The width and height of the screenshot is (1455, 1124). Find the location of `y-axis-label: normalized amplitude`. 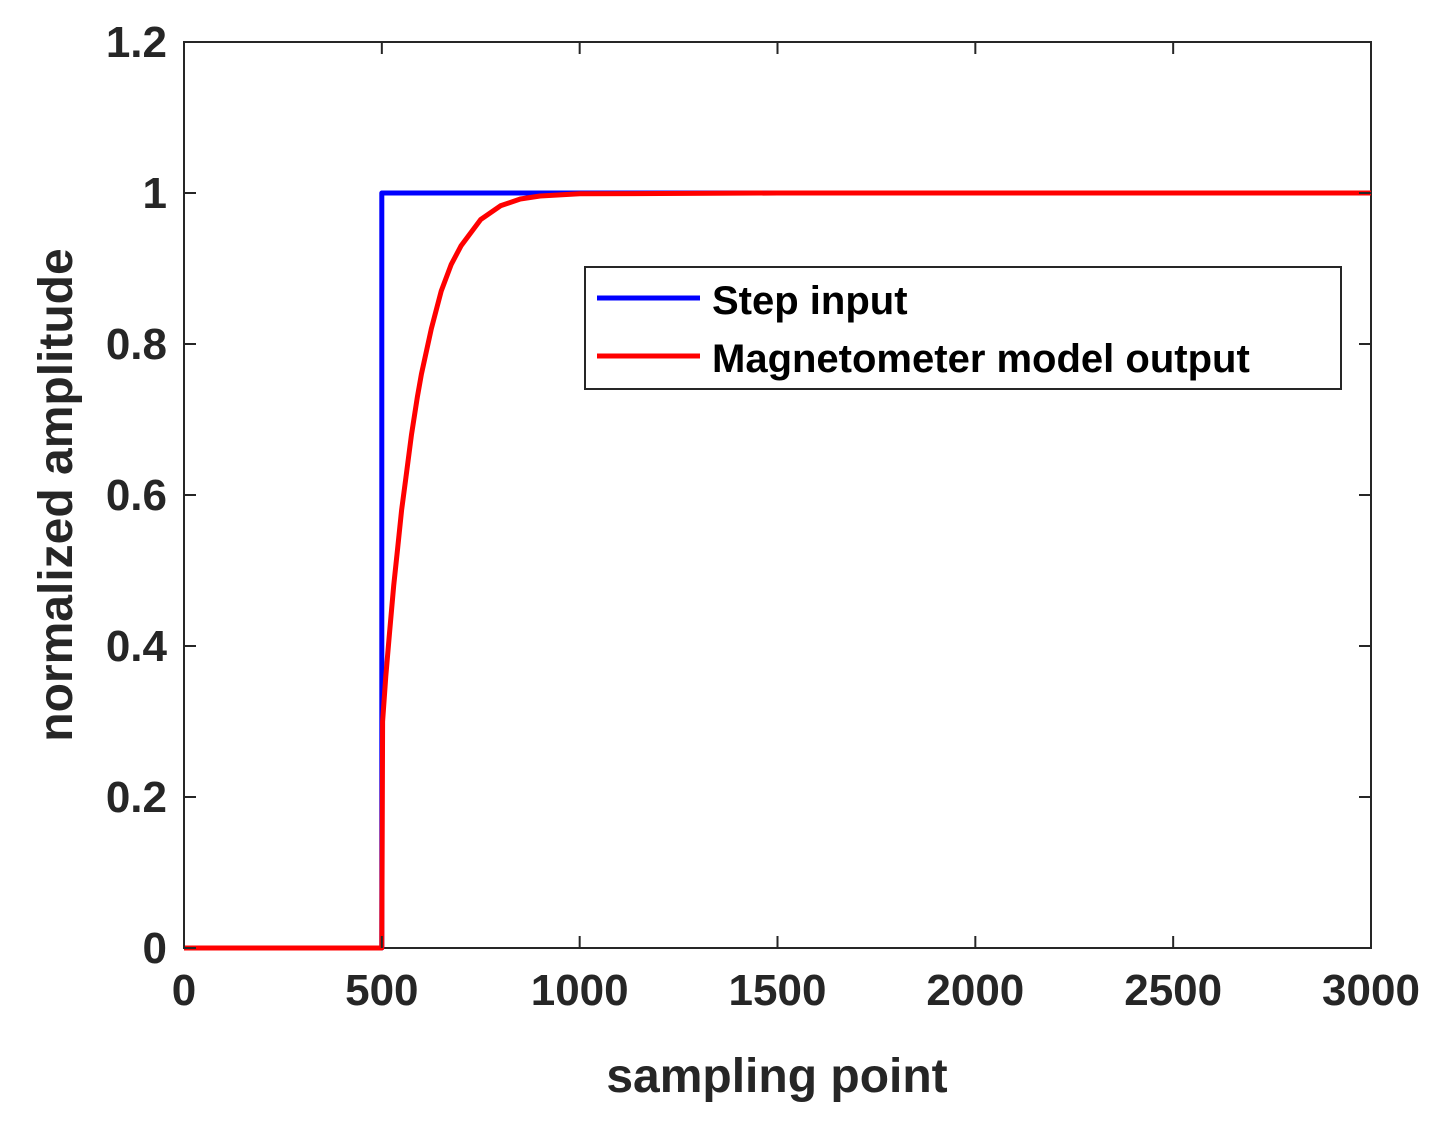

y-axis-label: normalized amplitude is located at coordinates (56, 494).